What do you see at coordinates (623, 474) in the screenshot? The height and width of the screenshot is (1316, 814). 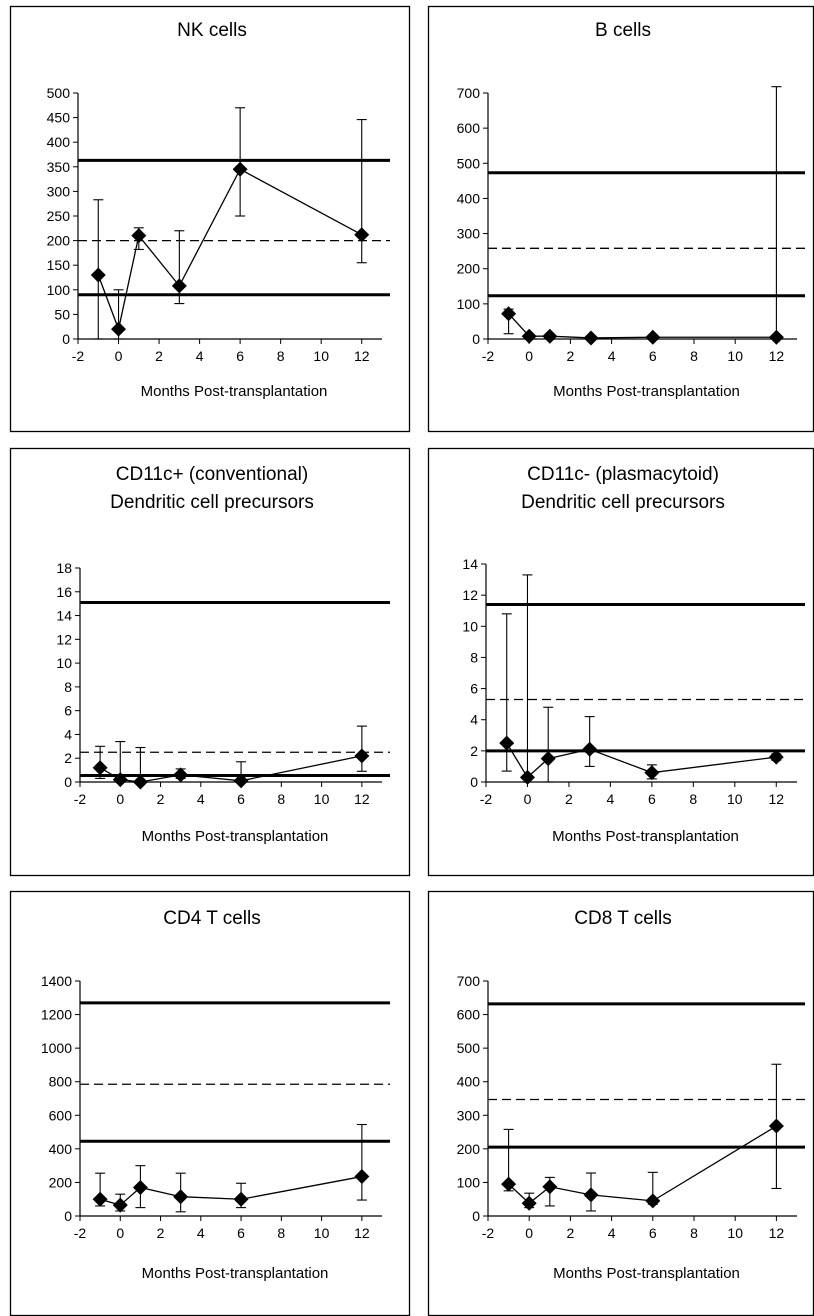 I see `chart-title: CD11c- (plasmacytoid)` at bounding box center [623, 474].